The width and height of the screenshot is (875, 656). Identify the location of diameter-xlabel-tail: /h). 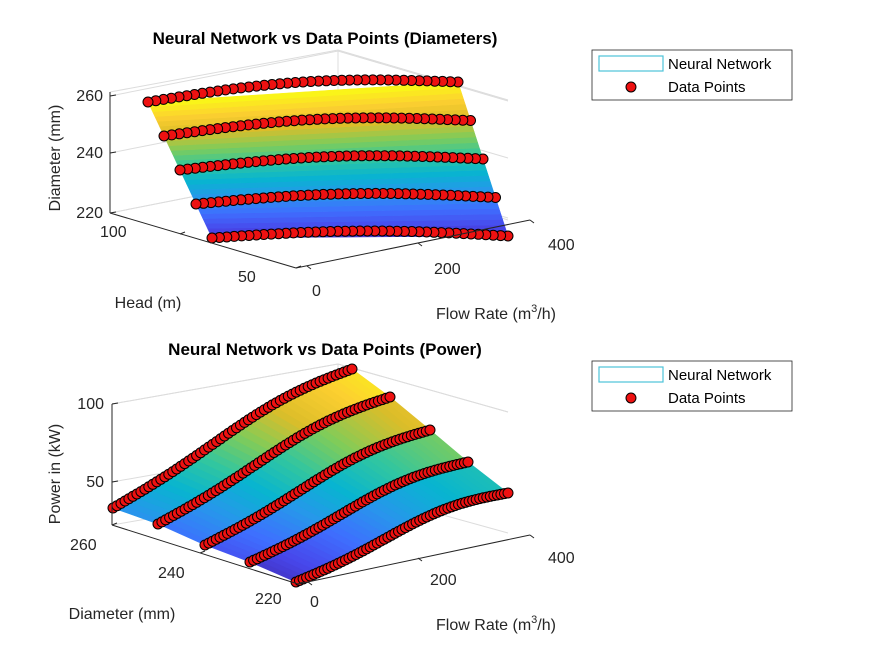
(546, 314).